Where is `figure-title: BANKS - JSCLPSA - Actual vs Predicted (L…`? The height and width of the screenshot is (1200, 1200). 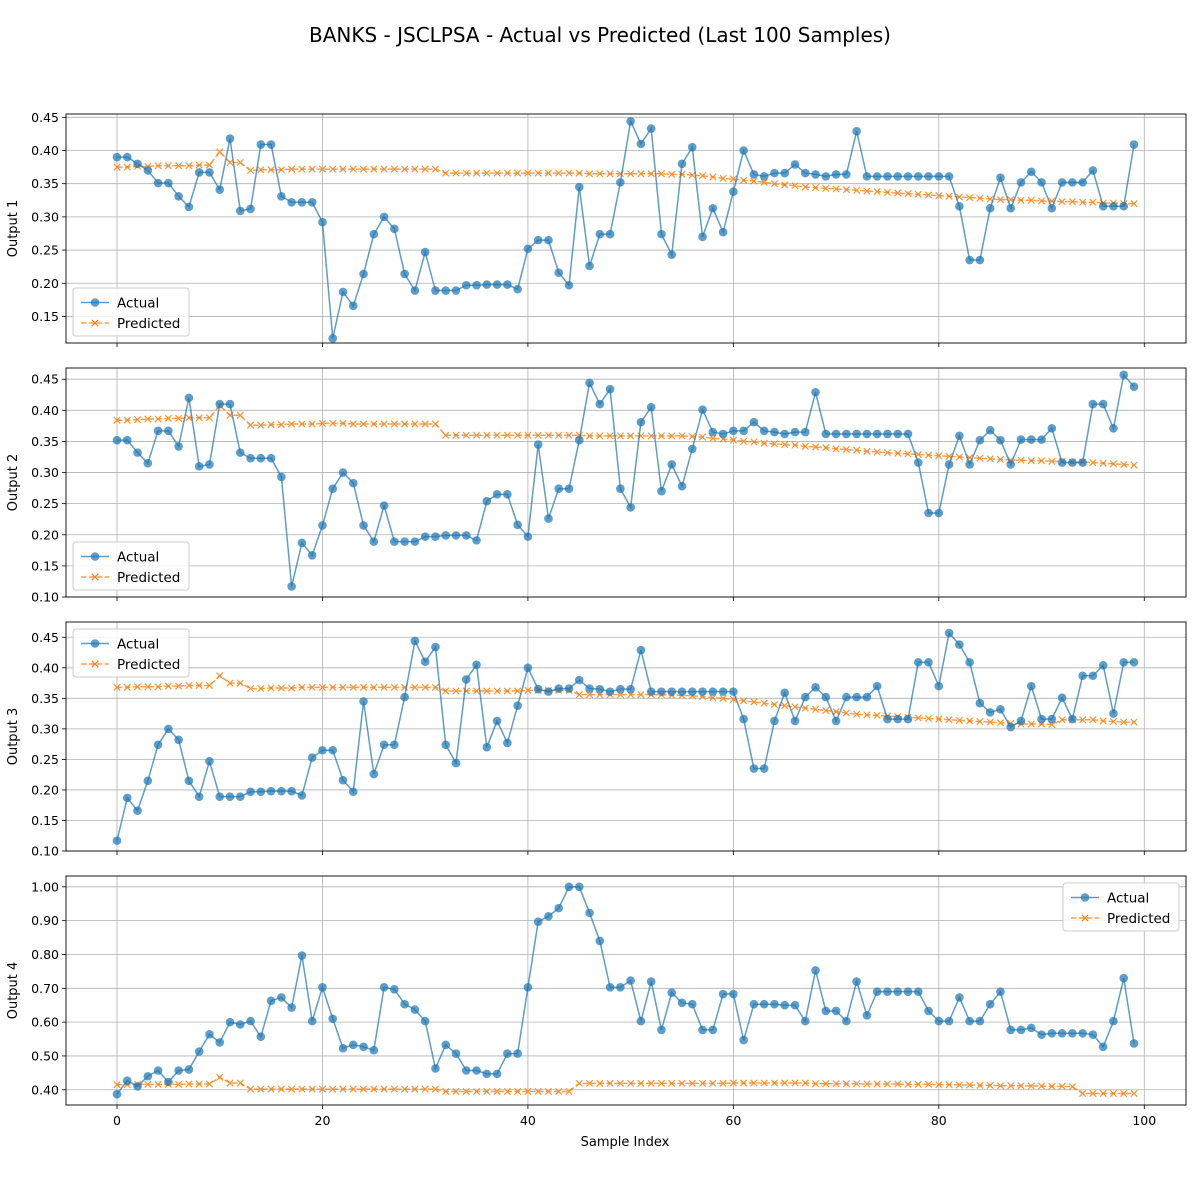
figure-title: BANKS - JSCLPSA - Actual vs Predicted (L… is located at coordinates (600, 35).